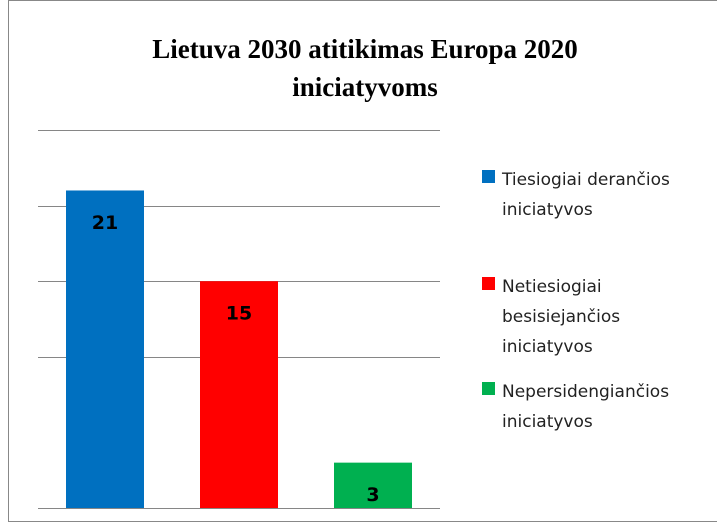 This screenshot has width=717, height=531. Describe the element at coordinates (105, 223) in the screenshot. I see `data-label: 21` at that location.